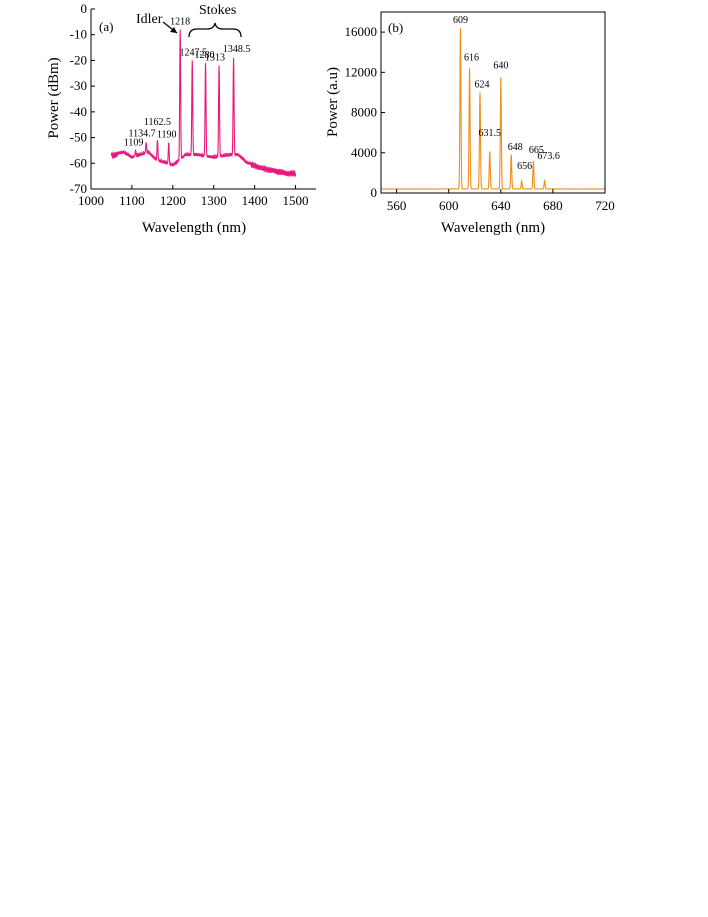 Image resolution: width=708 pixels, height=917 pixels. Describe the element at coordinates (361, 31) in the screenshot. I see `y-tick-label-b: 16000` at that location.